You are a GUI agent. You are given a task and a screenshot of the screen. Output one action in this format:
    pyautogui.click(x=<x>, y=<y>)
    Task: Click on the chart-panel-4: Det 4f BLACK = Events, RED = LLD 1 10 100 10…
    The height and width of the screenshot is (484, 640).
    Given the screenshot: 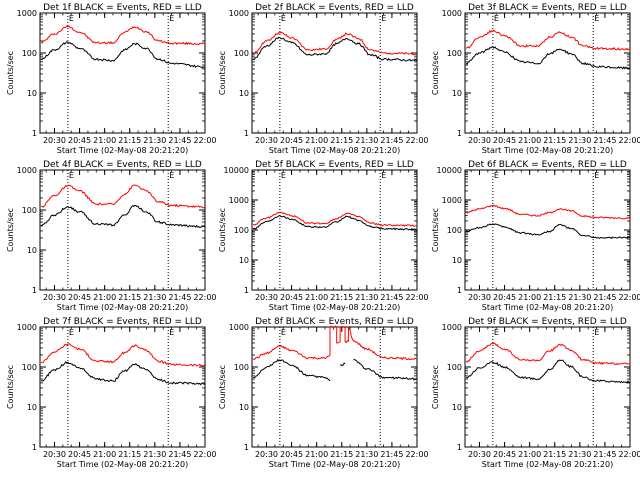 What is the action you would take?
    pyautogui.click(x=111, y=236)
    